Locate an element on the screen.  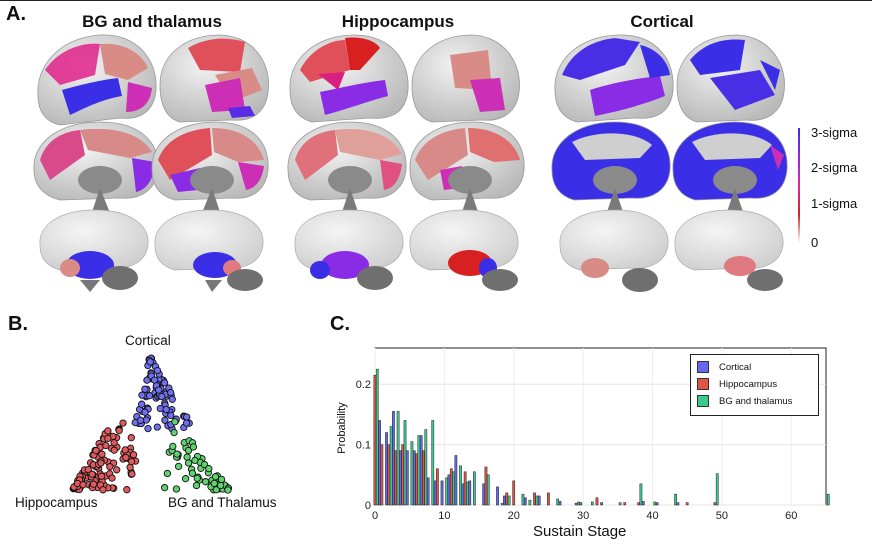
legend-label-hippocampus: Hippocampus is located at coordinates (748, 384).